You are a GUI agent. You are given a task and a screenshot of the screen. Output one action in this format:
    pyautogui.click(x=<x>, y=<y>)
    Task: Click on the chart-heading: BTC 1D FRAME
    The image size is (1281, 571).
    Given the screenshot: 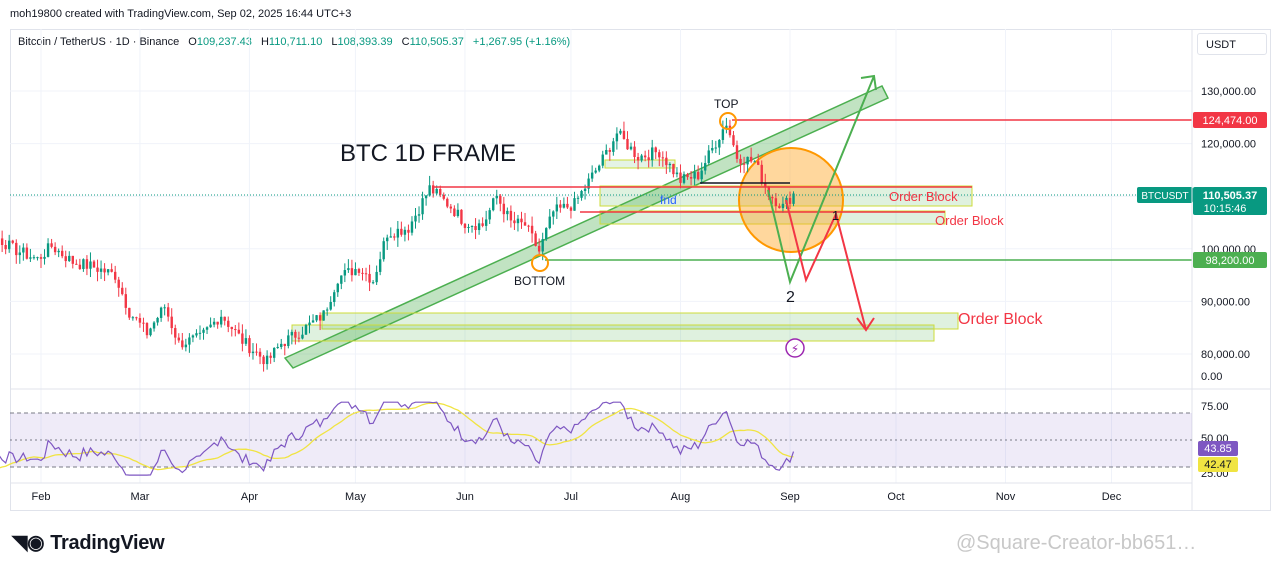 What is the action you would take?
    pyautogui.click(x=428, y=153)
    